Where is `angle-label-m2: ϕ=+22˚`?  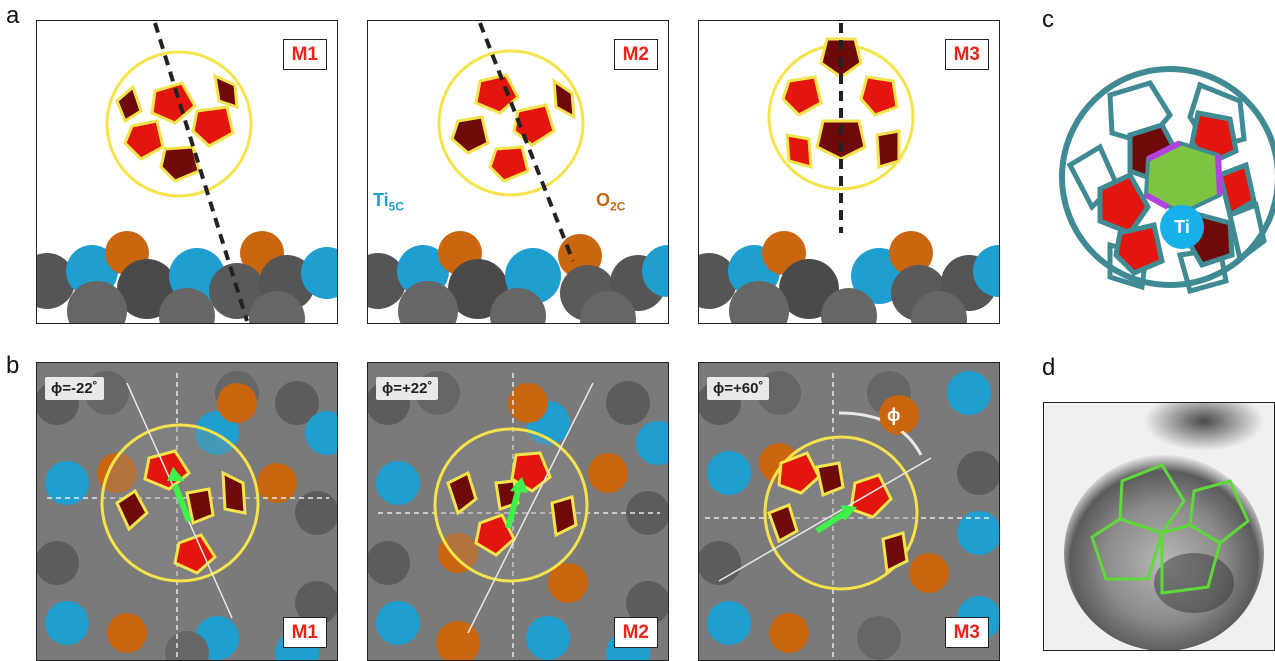
angle-label-m2: ϕ=+22˚ is located at coordinates (407, 388).